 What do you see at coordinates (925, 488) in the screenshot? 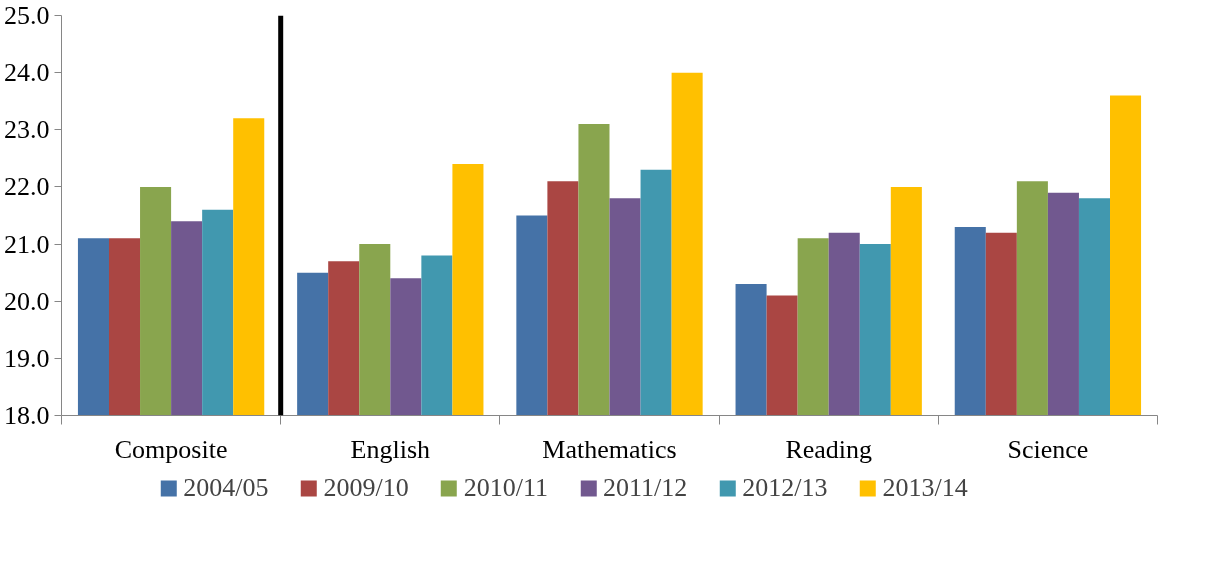
I see `legend-label: 2013/14` at bounding box center [925, 488].